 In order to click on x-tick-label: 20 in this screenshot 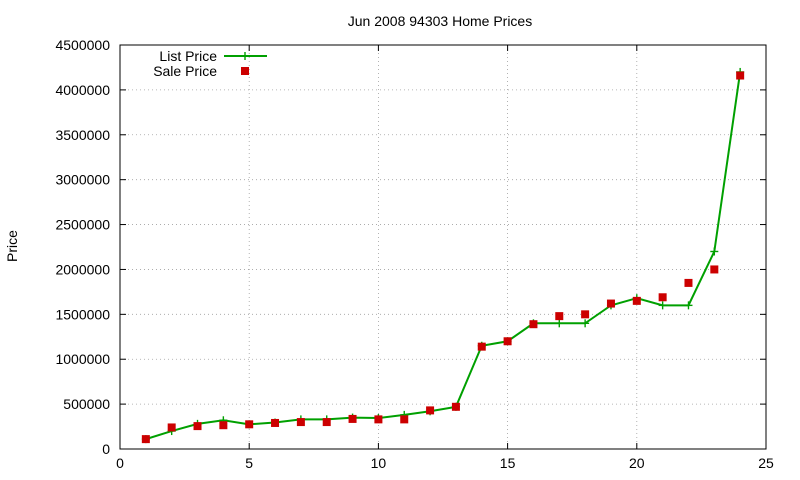, I will do `click(637, 463)`.